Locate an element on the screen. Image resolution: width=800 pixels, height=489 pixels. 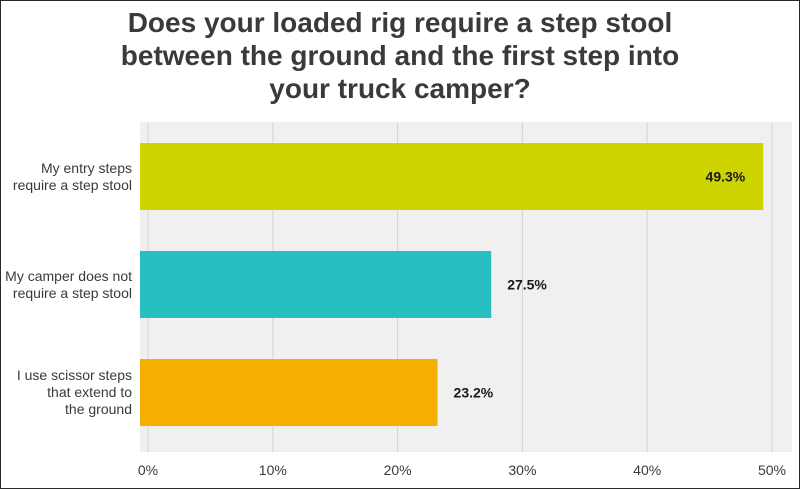
x-tick-label: 20% is located at coordinates (397, 470).